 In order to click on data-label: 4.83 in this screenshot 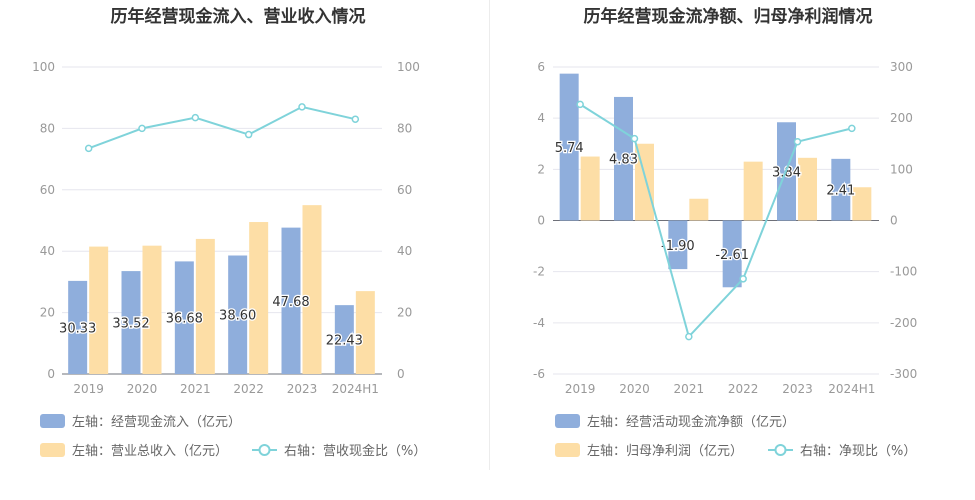, I will do `click(623, 160)`.